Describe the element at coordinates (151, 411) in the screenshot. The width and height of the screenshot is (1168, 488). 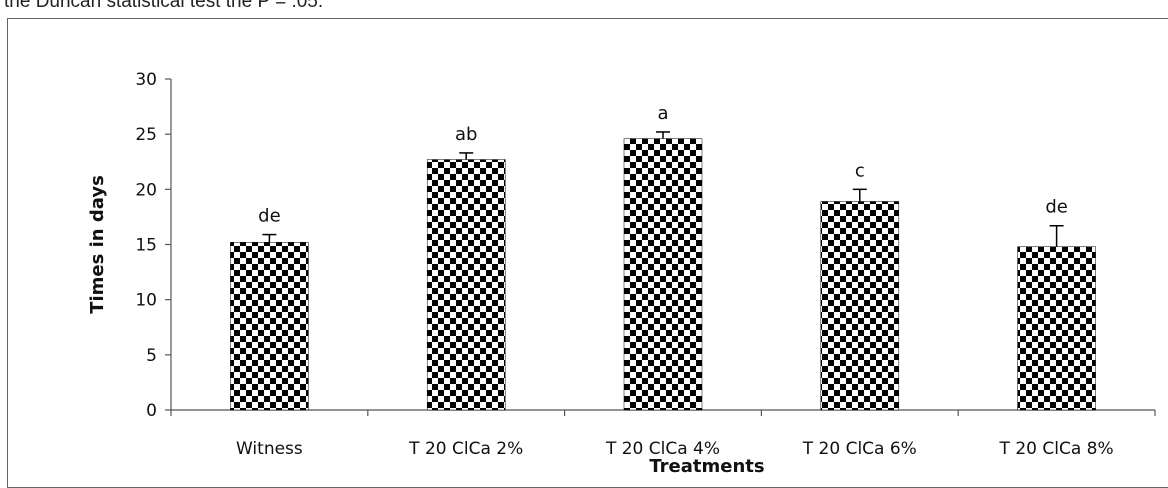
I see `y-tick-label: 0` at that location.